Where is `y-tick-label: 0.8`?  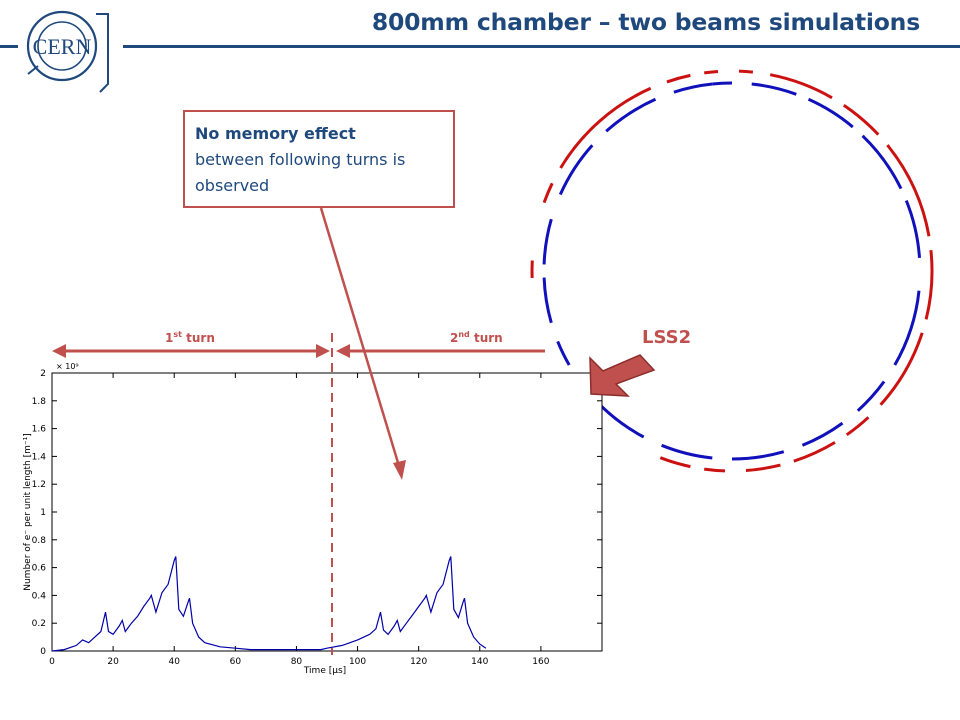 y-tick-label: 0.8 is located at coordinates (39, 541).